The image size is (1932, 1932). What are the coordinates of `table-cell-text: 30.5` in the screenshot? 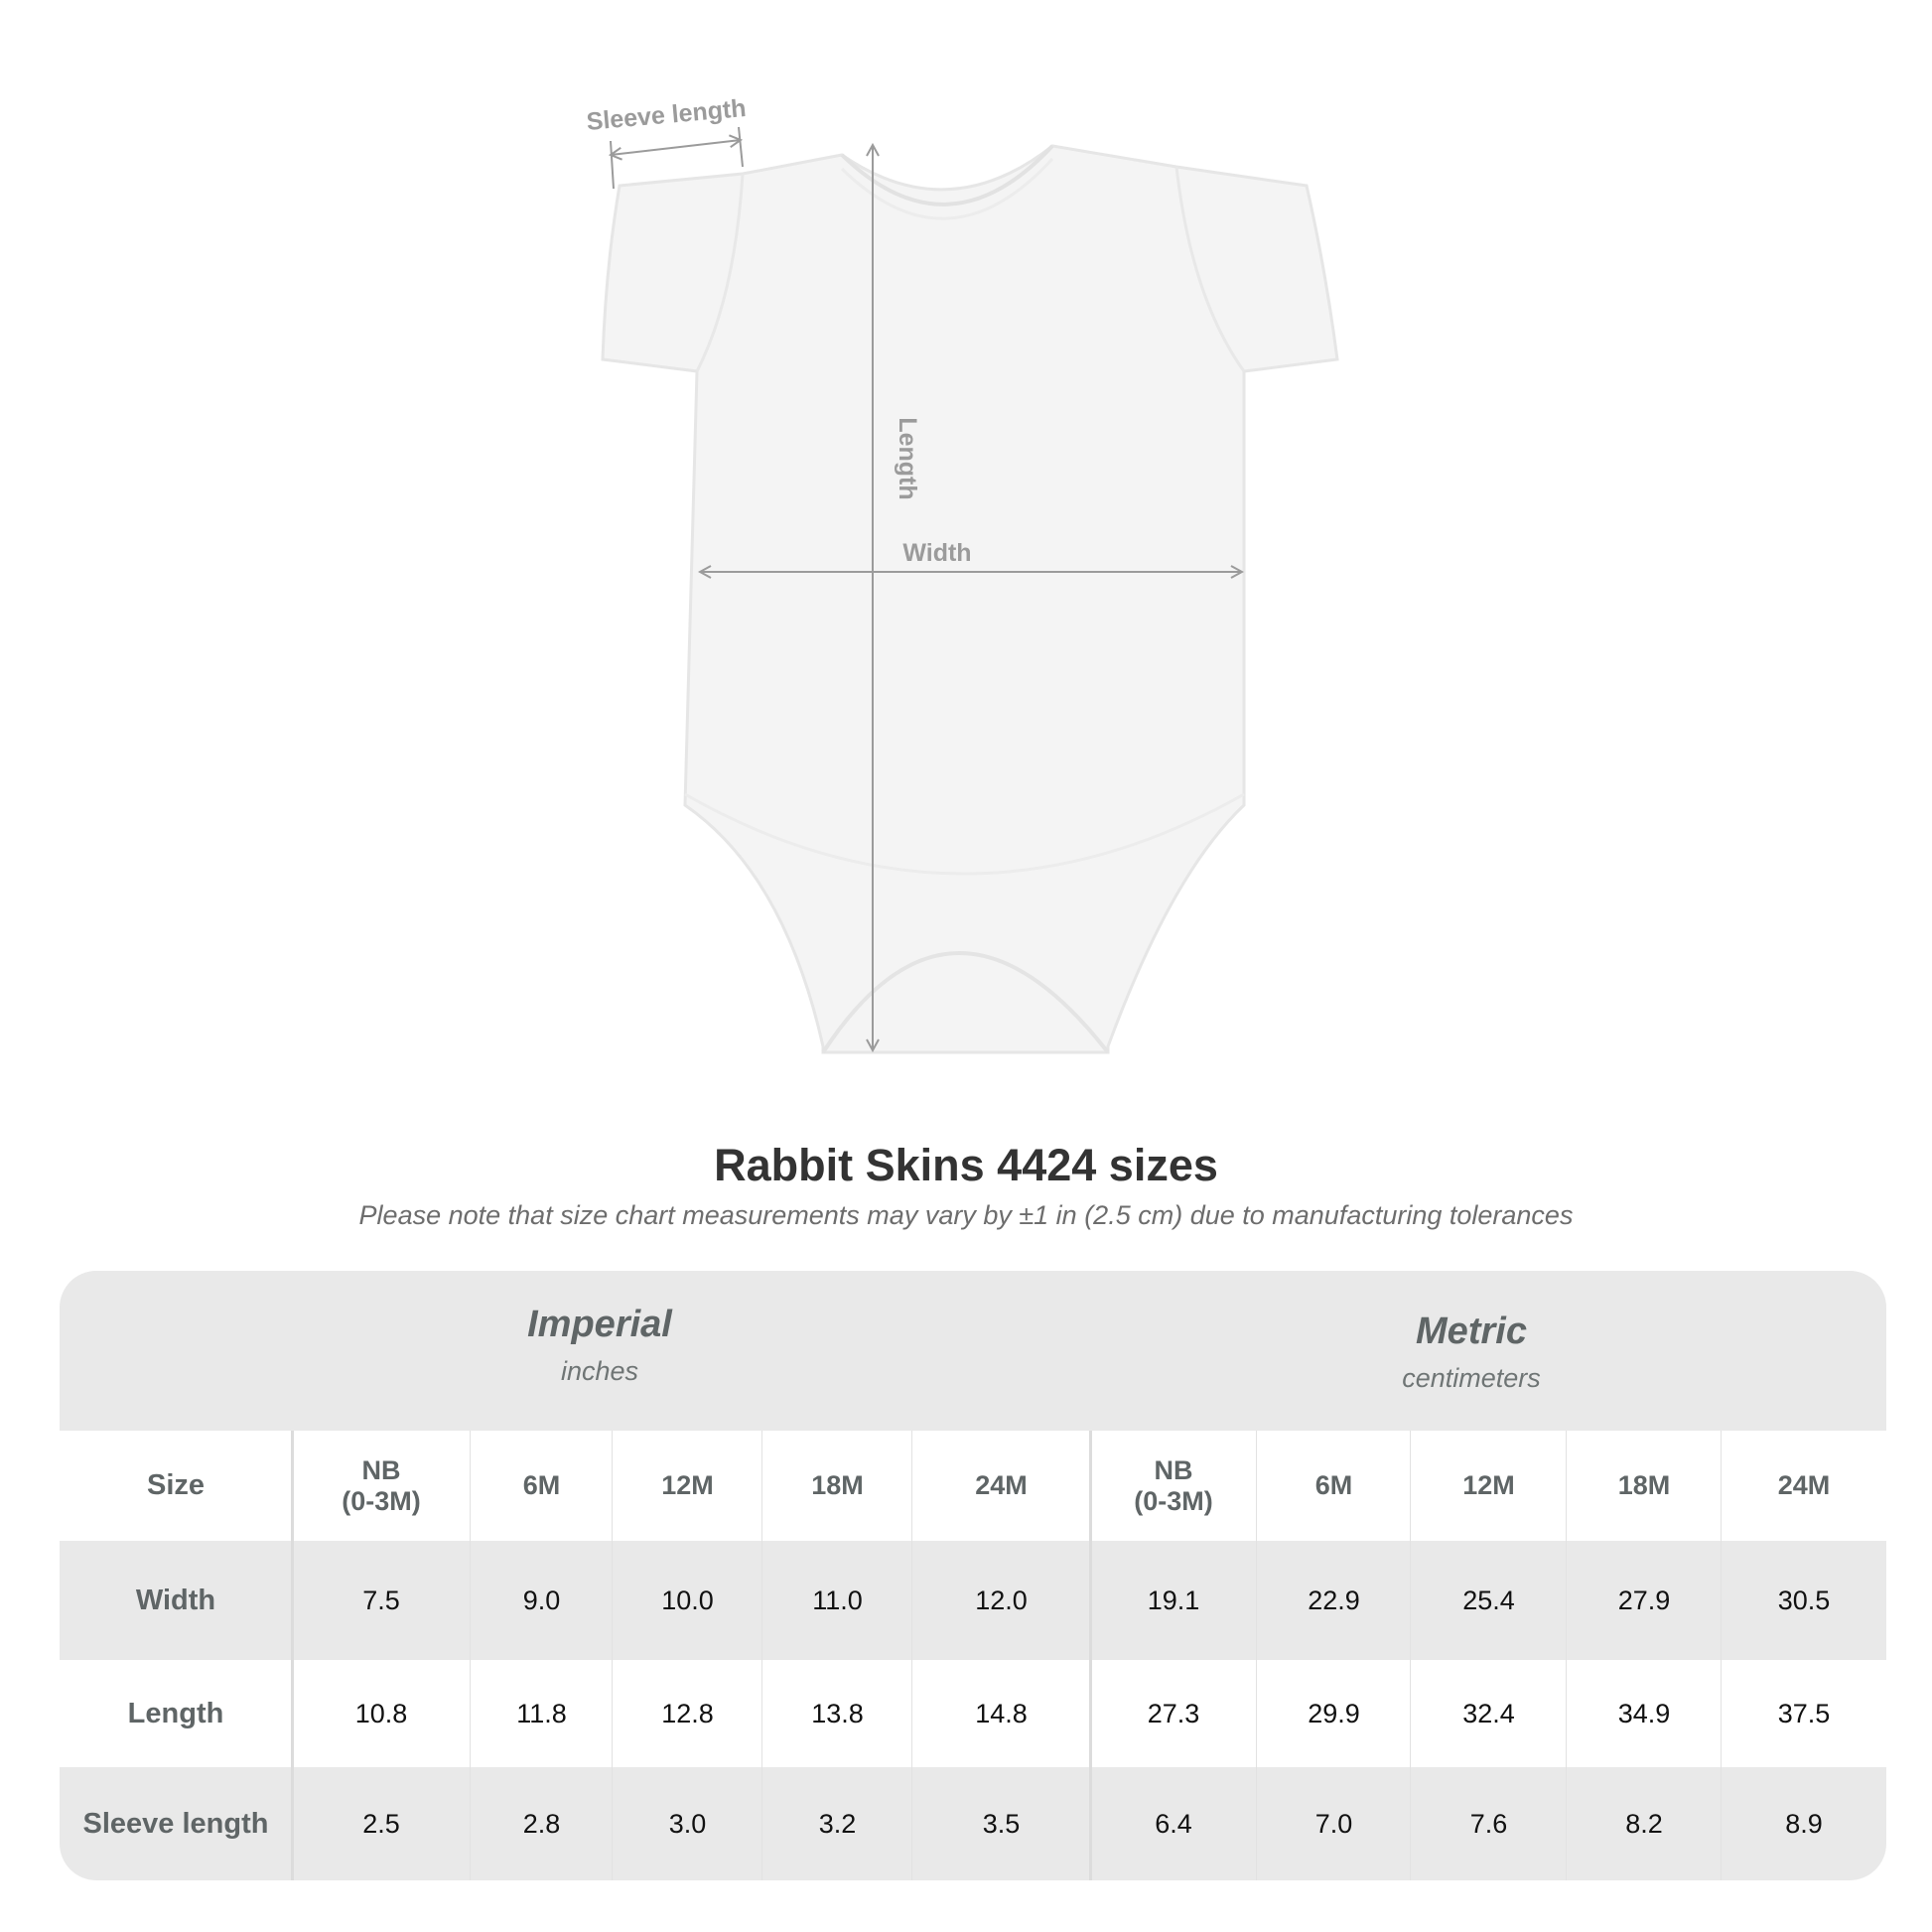 It's located at (1804, 1600).